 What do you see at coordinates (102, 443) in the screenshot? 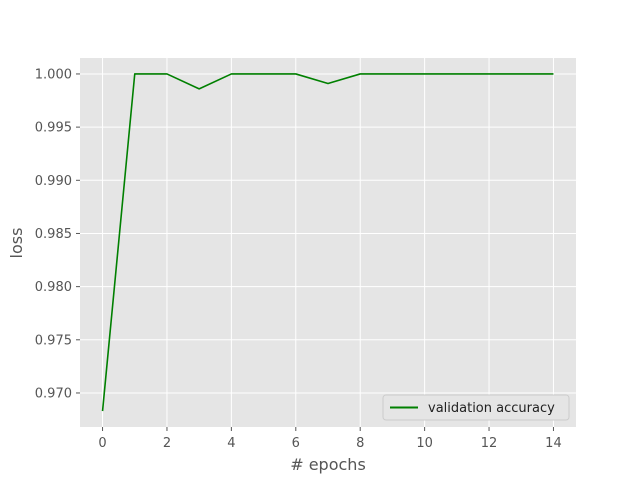
I see `x-tick-label: 0` at bounding box center [102, 443].